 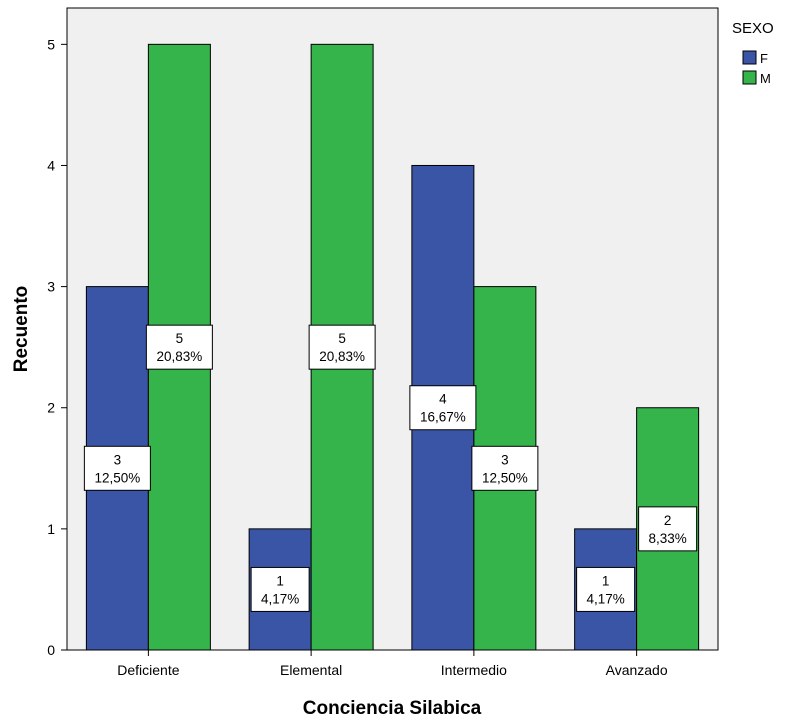 What do you see at coordinates (21, 329) in the screenshot?
I see `y-axis-title: Recuento` at bounding box center [21, 329].